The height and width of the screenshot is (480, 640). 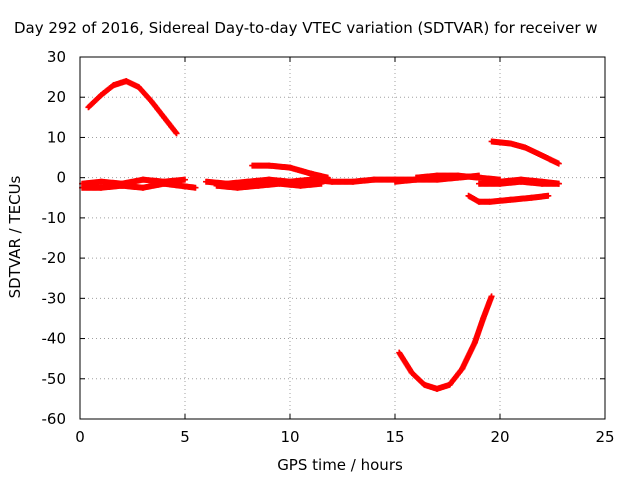 I want to click on y-tick-label: -10, so click(x=54, y=218).